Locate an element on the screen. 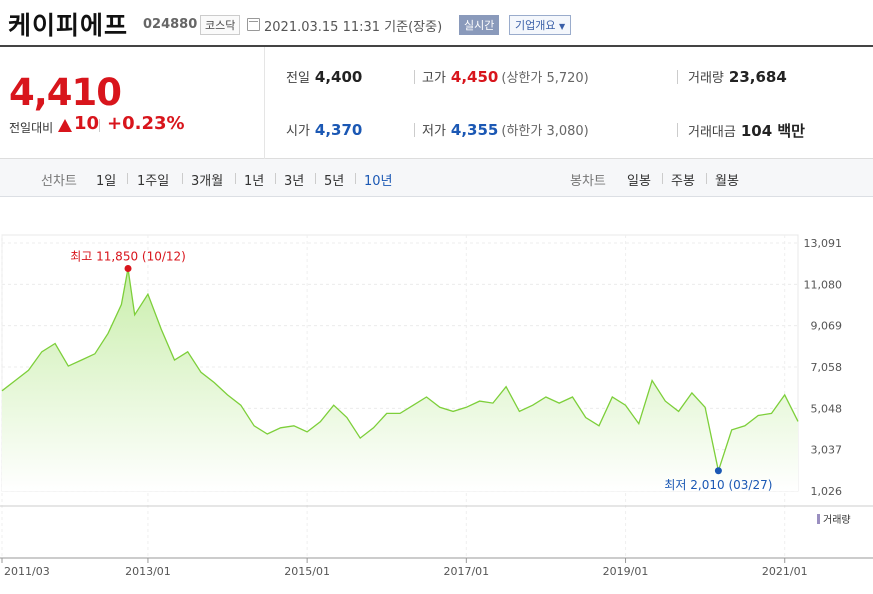 Image resolution: width=873 pixels, height=594 pixels. header-divider is located at coordinates (436, 46).